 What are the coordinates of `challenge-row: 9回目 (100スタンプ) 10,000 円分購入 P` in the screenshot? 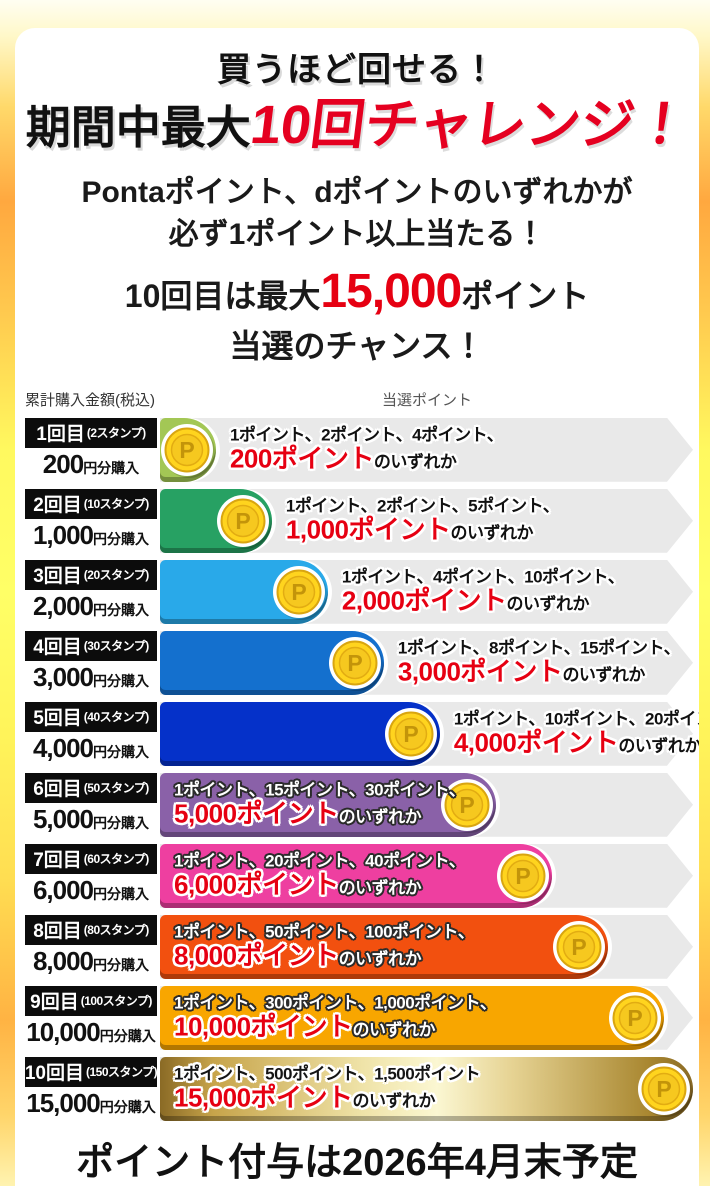 It's located at (357, 1017).